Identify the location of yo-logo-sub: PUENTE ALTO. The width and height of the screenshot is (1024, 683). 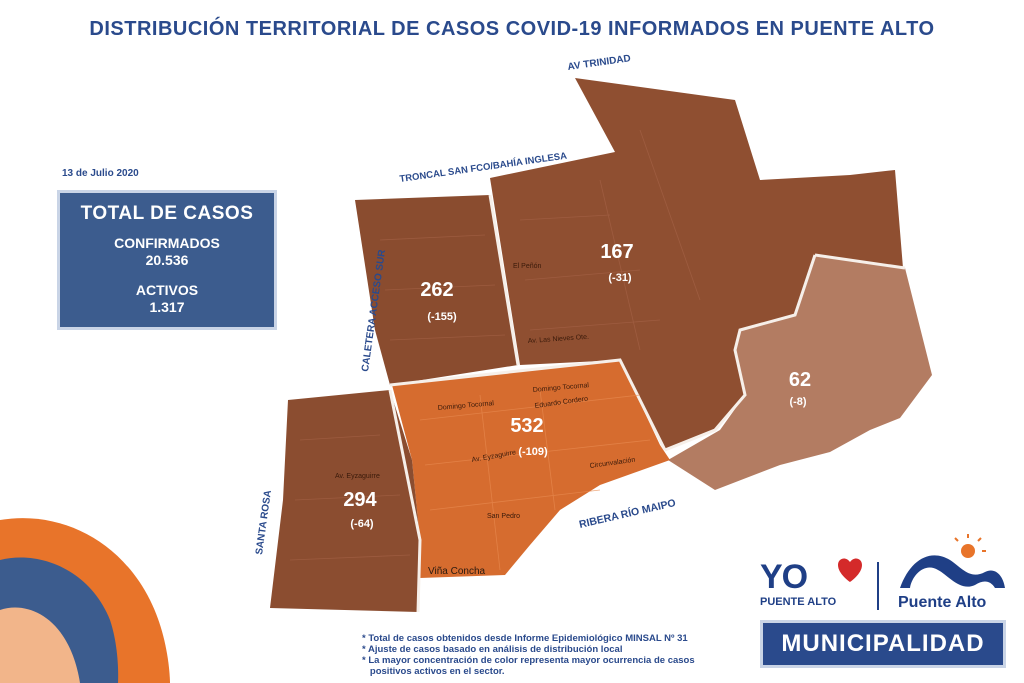
(798, 602).